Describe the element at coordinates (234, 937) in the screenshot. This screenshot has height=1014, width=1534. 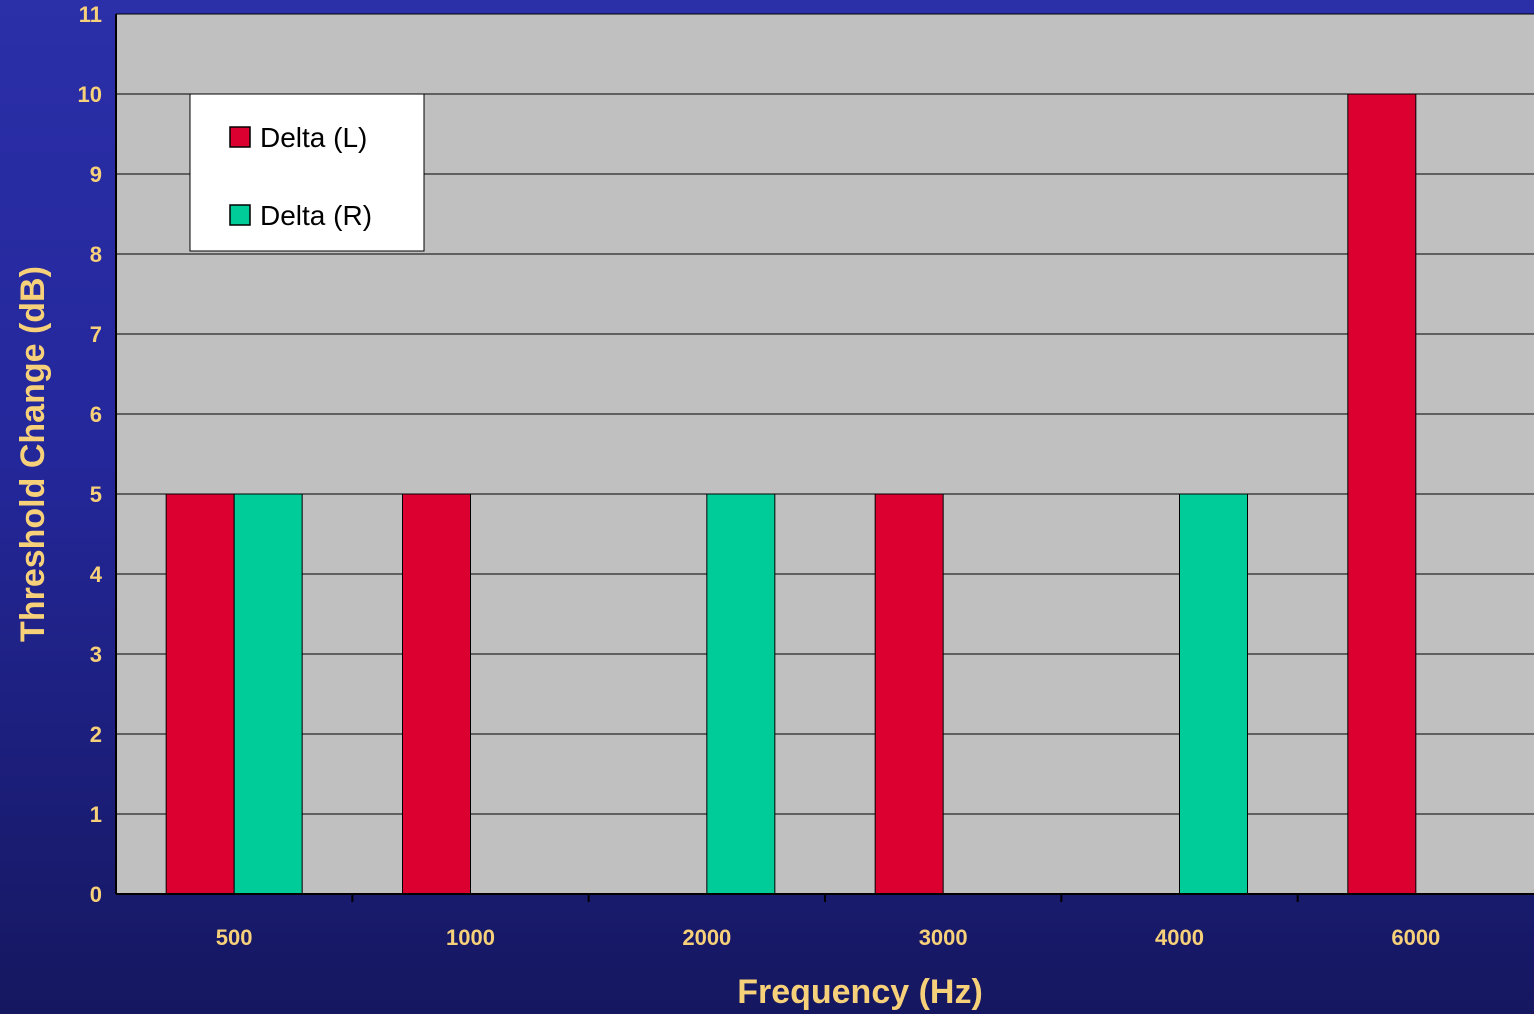
I see `x-tick-label: 500` at that location.